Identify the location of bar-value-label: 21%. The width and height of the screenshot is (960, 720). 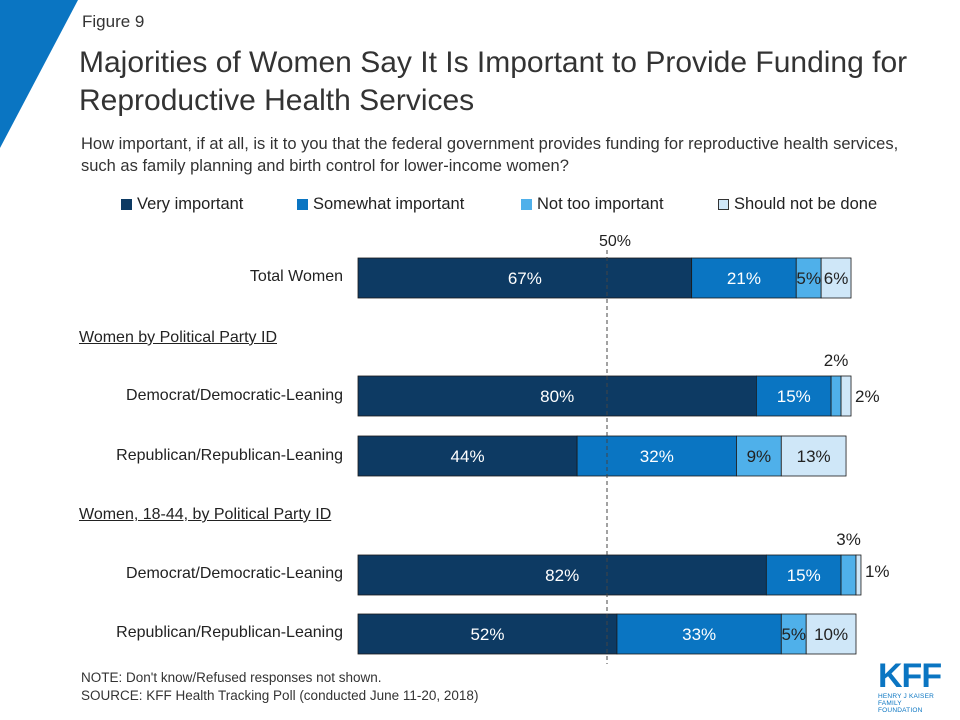
(744, 278).